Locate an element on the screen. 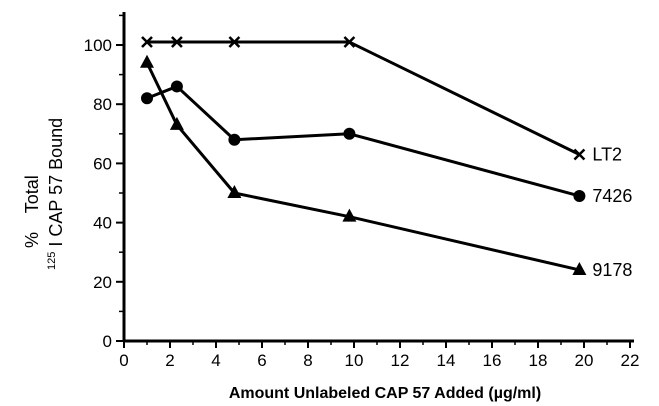 This screenshot has height=406, width=659. series-label-lt2: LT2 is located at coordinates (607, 155).